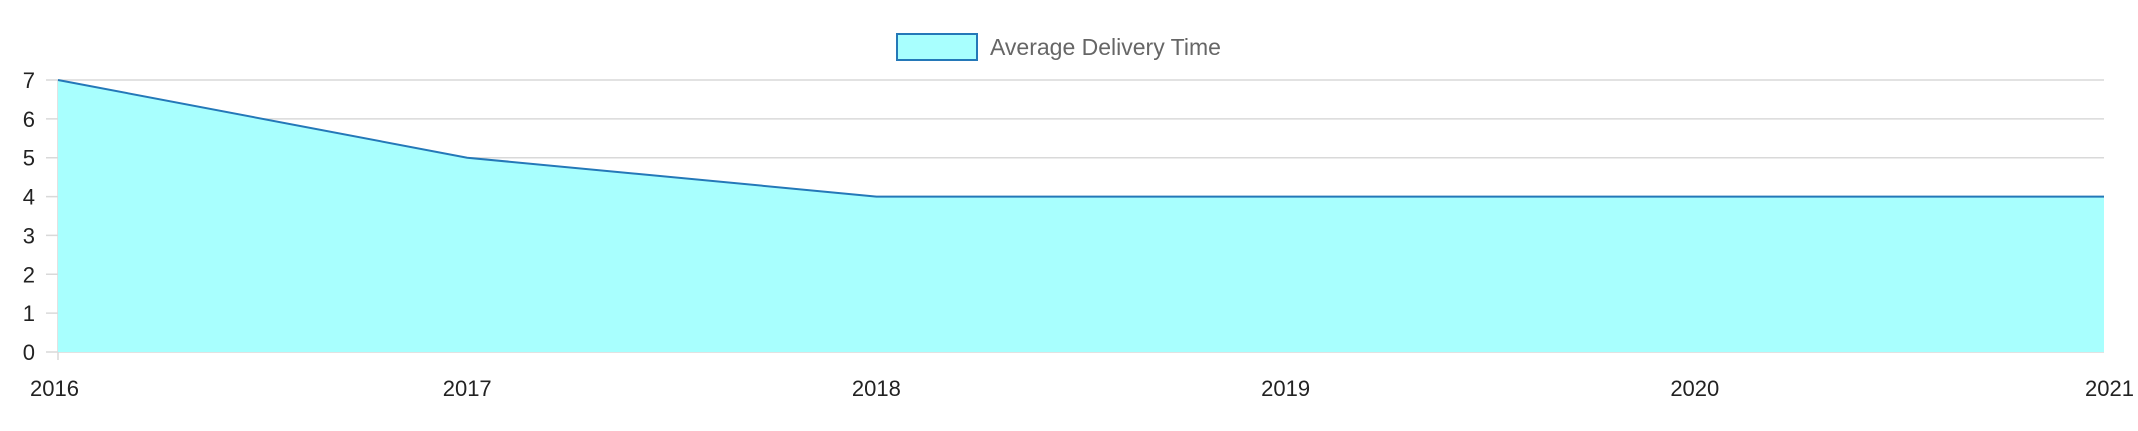 The height and width of the screenshot is (431, 2138). I want to click on y-tick-label: 1, so click(29, 313).